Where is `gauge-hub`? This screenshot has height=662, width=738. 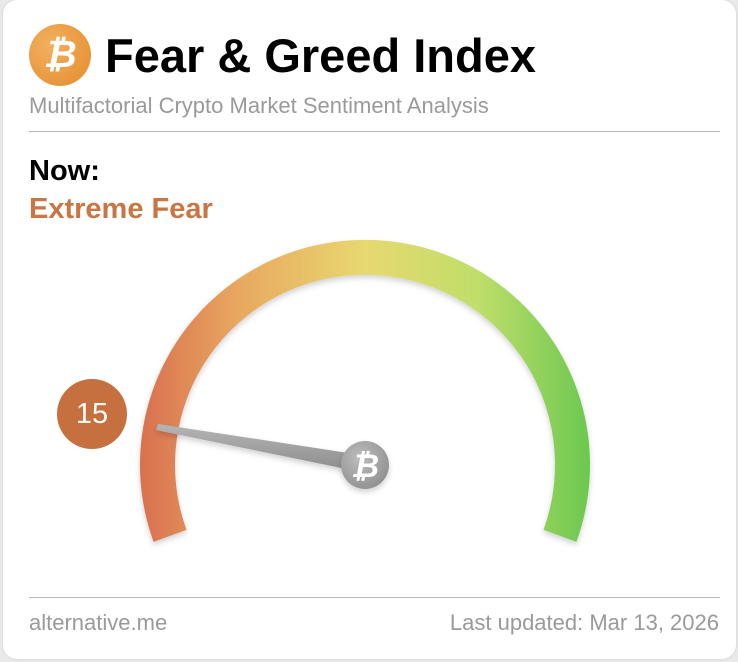 gauge-hub is located at coordinates (365, 465).